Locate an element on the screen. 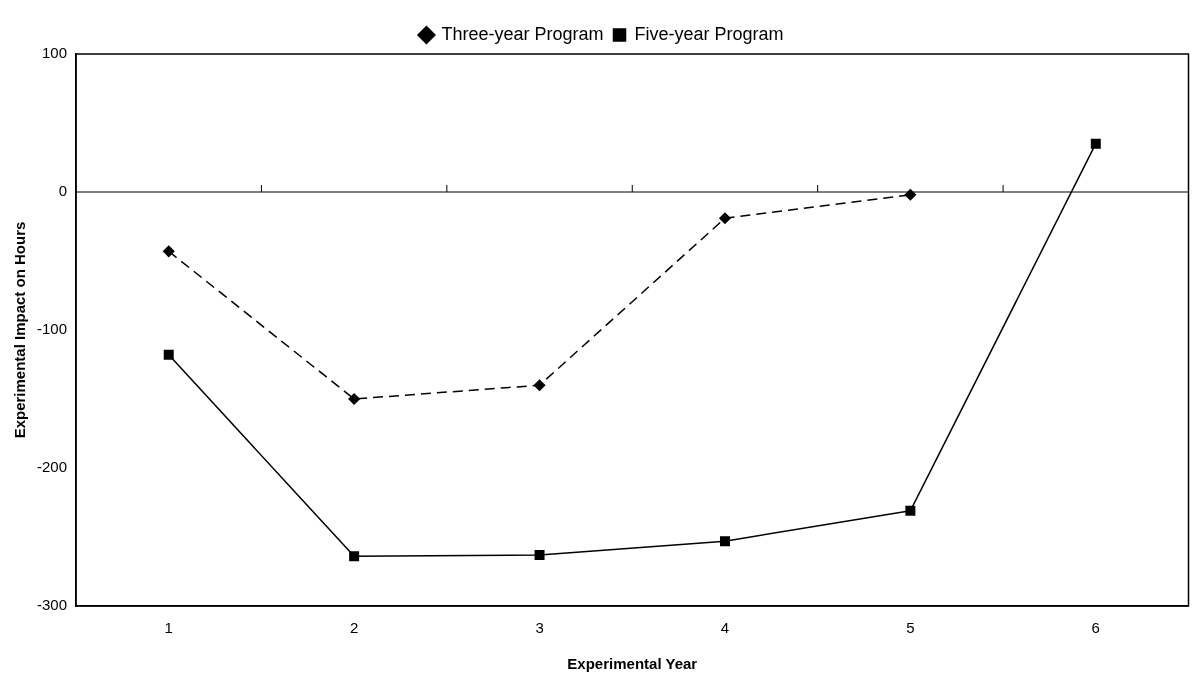 This screenshot has height=690, width=1204. y-tick-label: 0 is located at coordinates (63, 191).